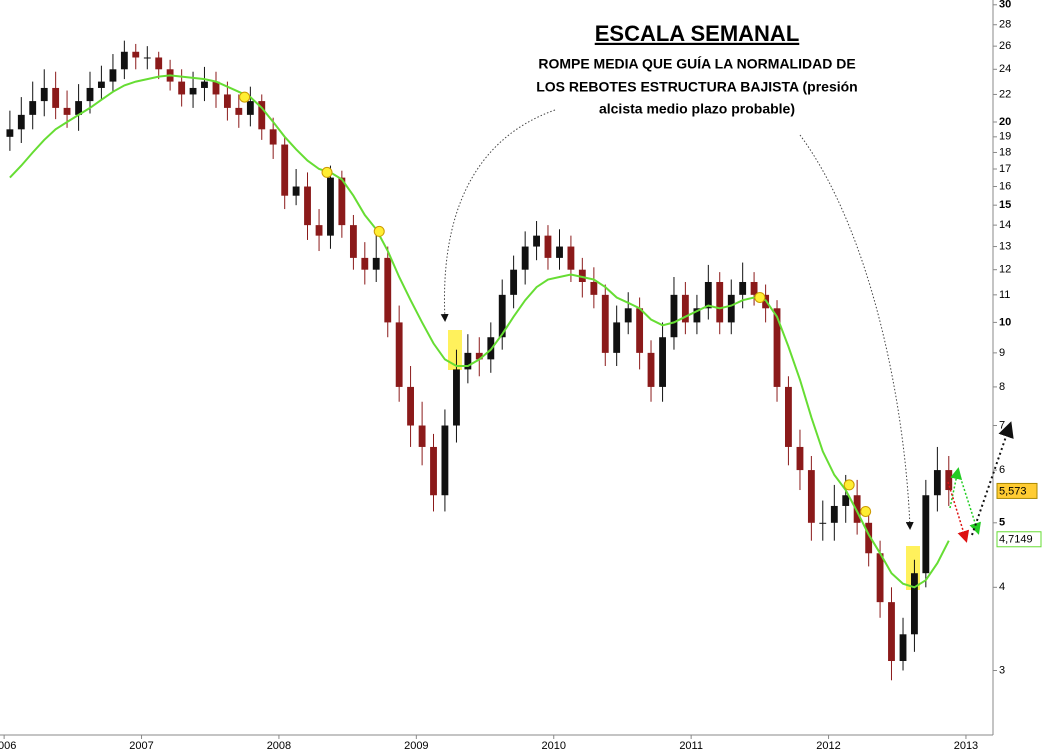  Describe the element at coordinates (1005, 225) in the screenshot. I see `y-tick-label: 14` at that location.